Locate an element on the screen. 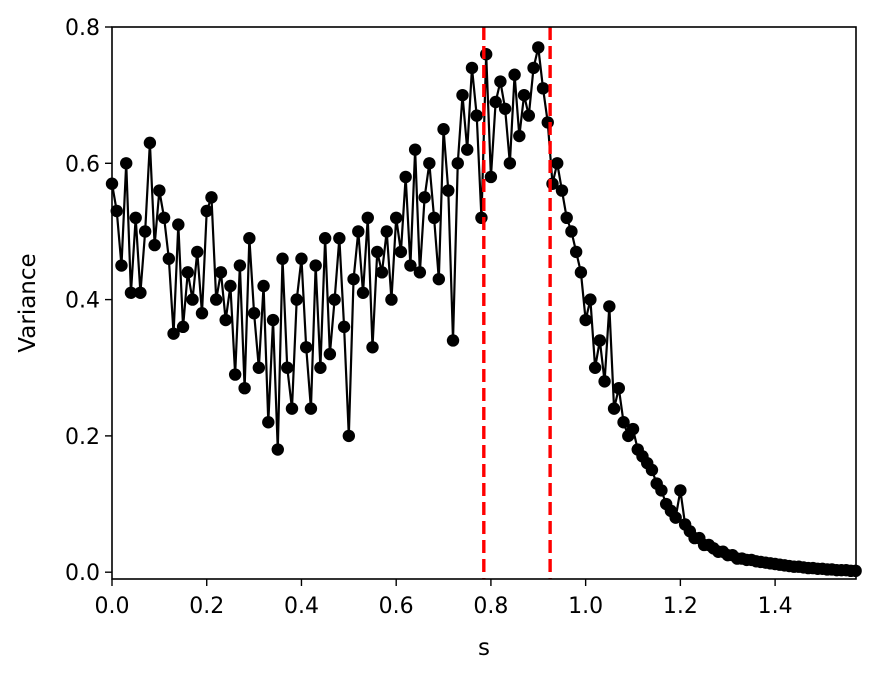  x-tick-label: 0.8 is located at coordinates (490, 606).